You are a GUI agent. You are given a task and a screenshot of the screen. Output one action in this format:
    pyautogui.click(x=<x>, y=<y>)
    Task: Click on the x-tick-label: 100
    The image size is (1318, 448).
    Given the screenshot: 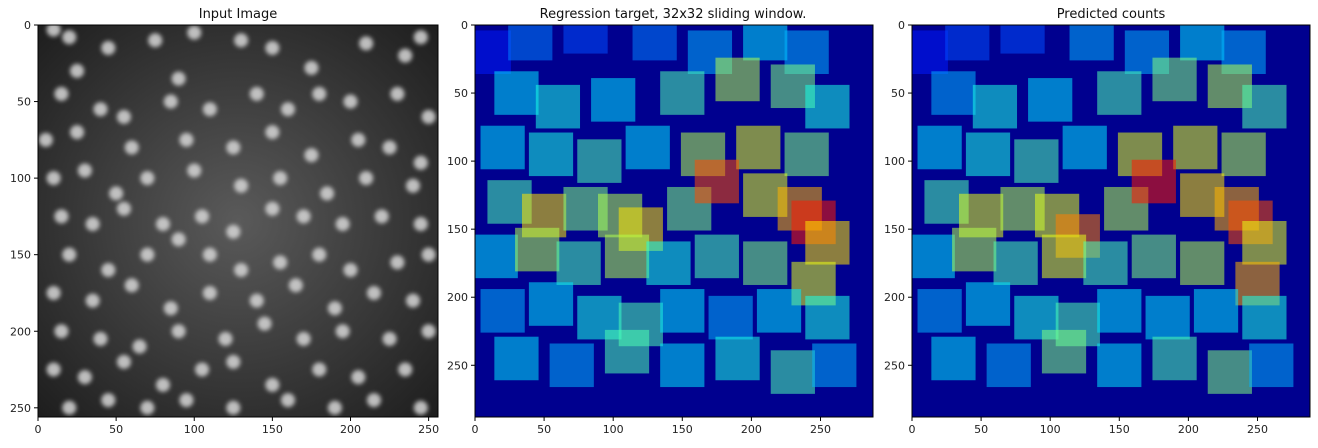 What is the action you would take?
    pyautogui.click(x=194, y=429)
    